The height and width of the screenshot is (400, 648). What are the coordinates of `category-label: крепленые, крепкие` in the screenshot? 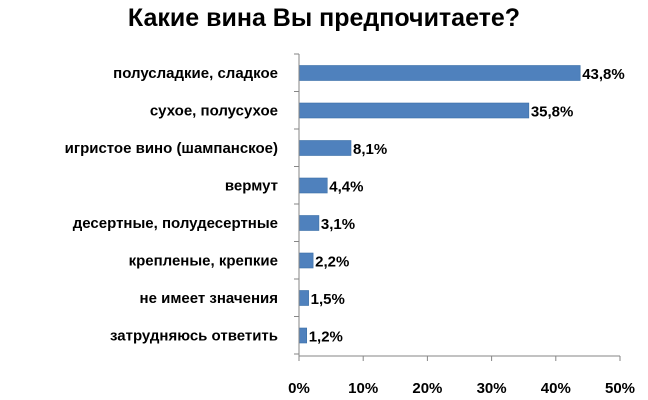 It's located at (203, 261).